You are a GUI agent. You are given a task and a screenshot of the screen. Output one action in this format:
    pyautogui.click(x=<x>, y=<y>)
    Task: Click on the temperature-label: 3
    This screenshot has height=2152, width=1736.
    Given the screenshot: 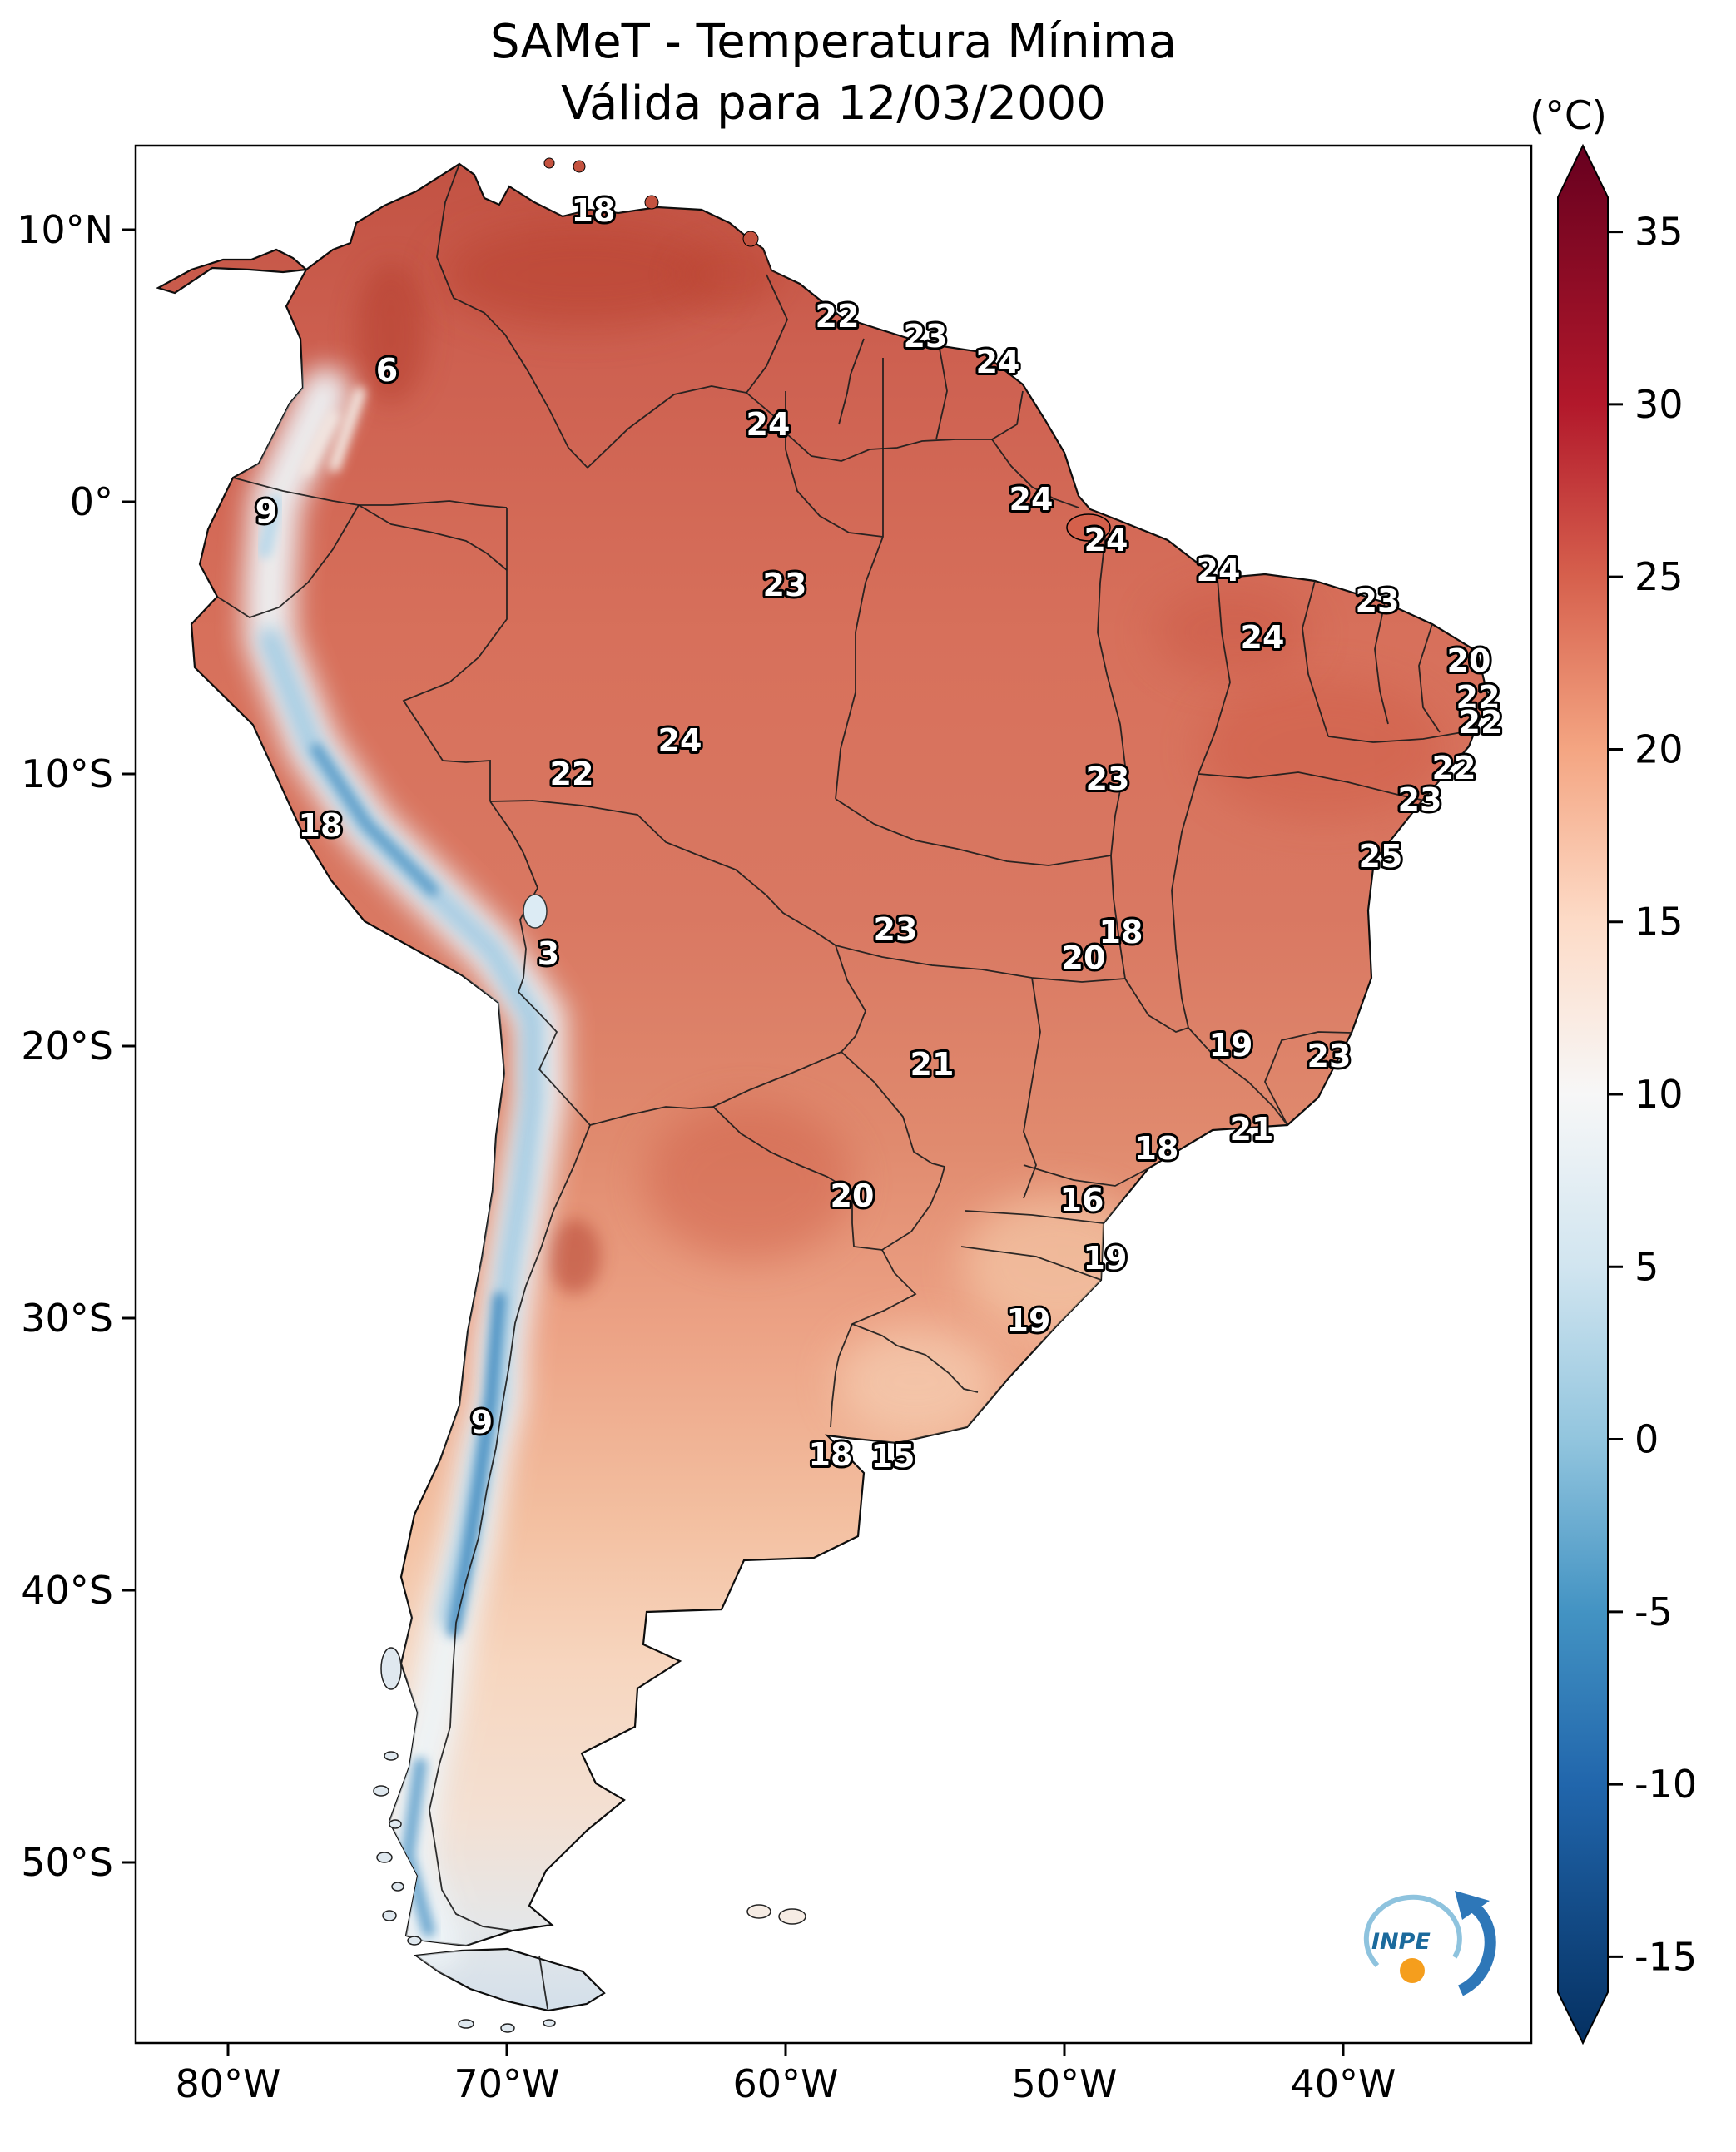 What is the action you would take?
    pyautogui.click(x=548, y=953)
    